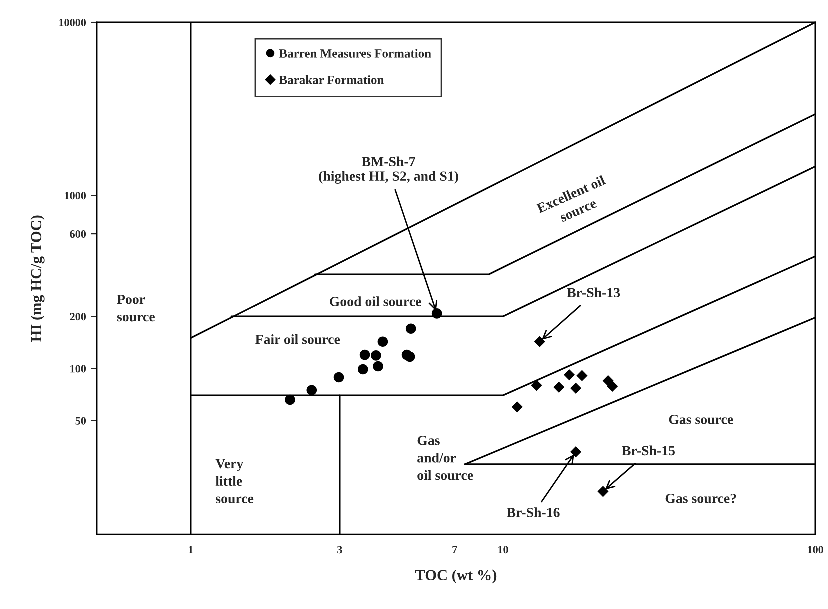  What do you see at coordinates (78, 234) in the screenshot?
I see `y-tick-label: 600` at bounding box center [78, 234].